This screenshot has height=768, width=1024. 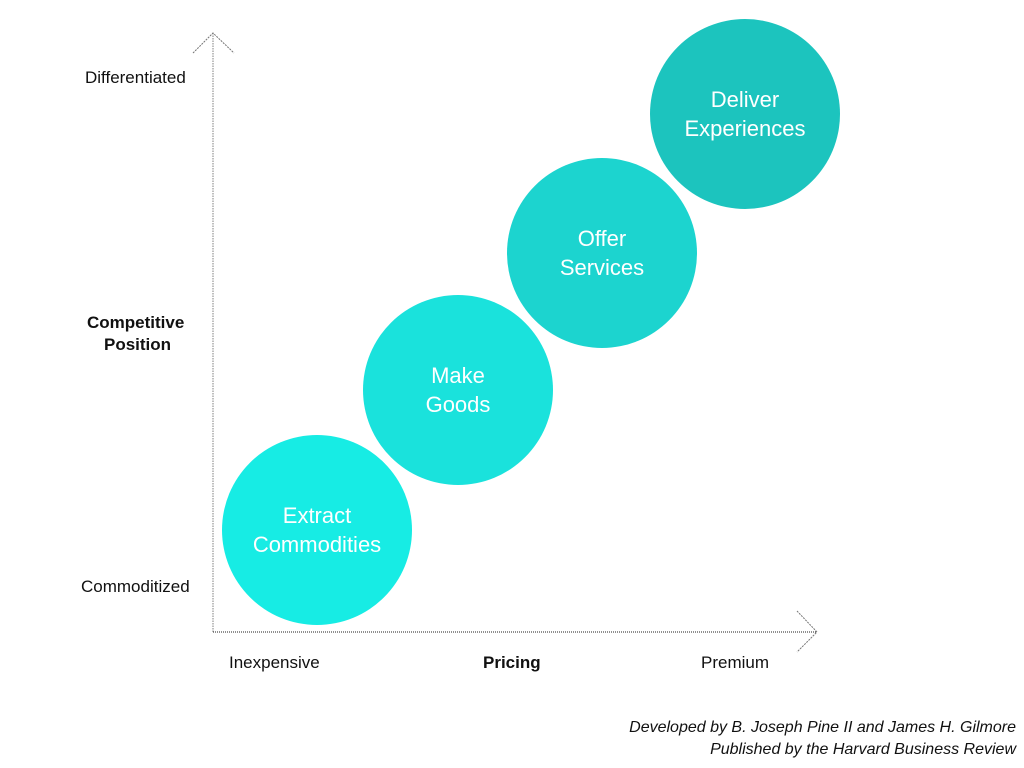 I want to click on x-axis-arrowhead, so click(x=807, y=631).